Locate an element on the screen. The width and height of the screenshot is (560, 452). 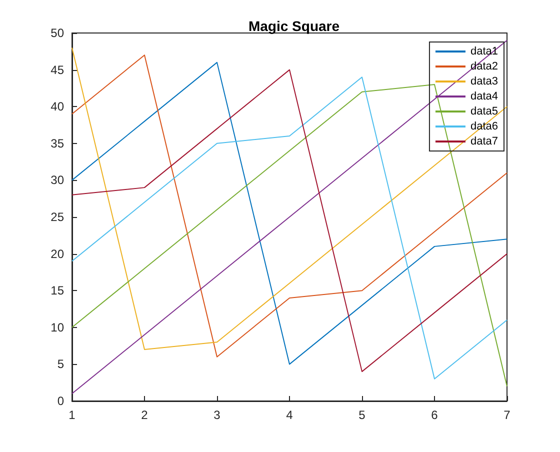
legend-label: data7 is located at coordinates (484, 142).